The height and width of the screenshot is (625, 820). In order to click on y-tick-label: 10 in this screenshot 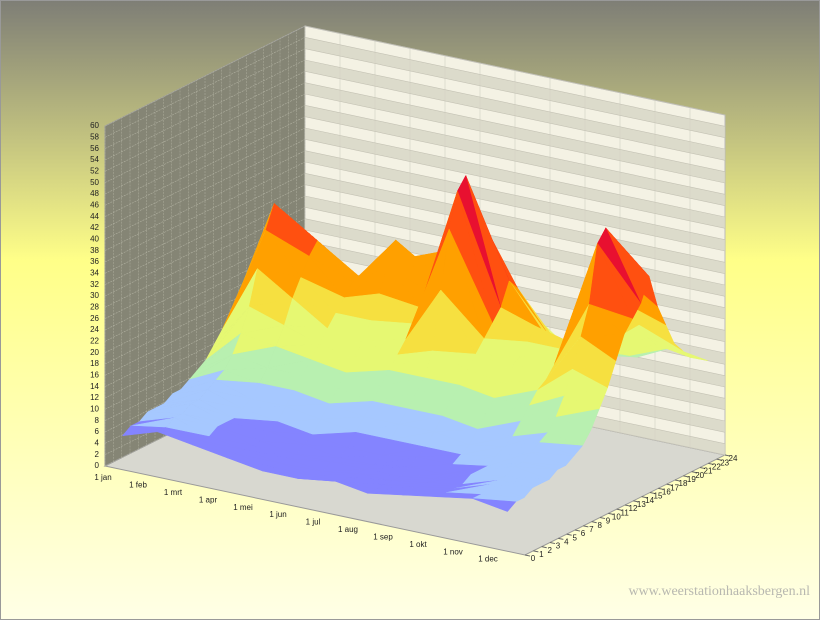, I will do `click(616, 516)`.